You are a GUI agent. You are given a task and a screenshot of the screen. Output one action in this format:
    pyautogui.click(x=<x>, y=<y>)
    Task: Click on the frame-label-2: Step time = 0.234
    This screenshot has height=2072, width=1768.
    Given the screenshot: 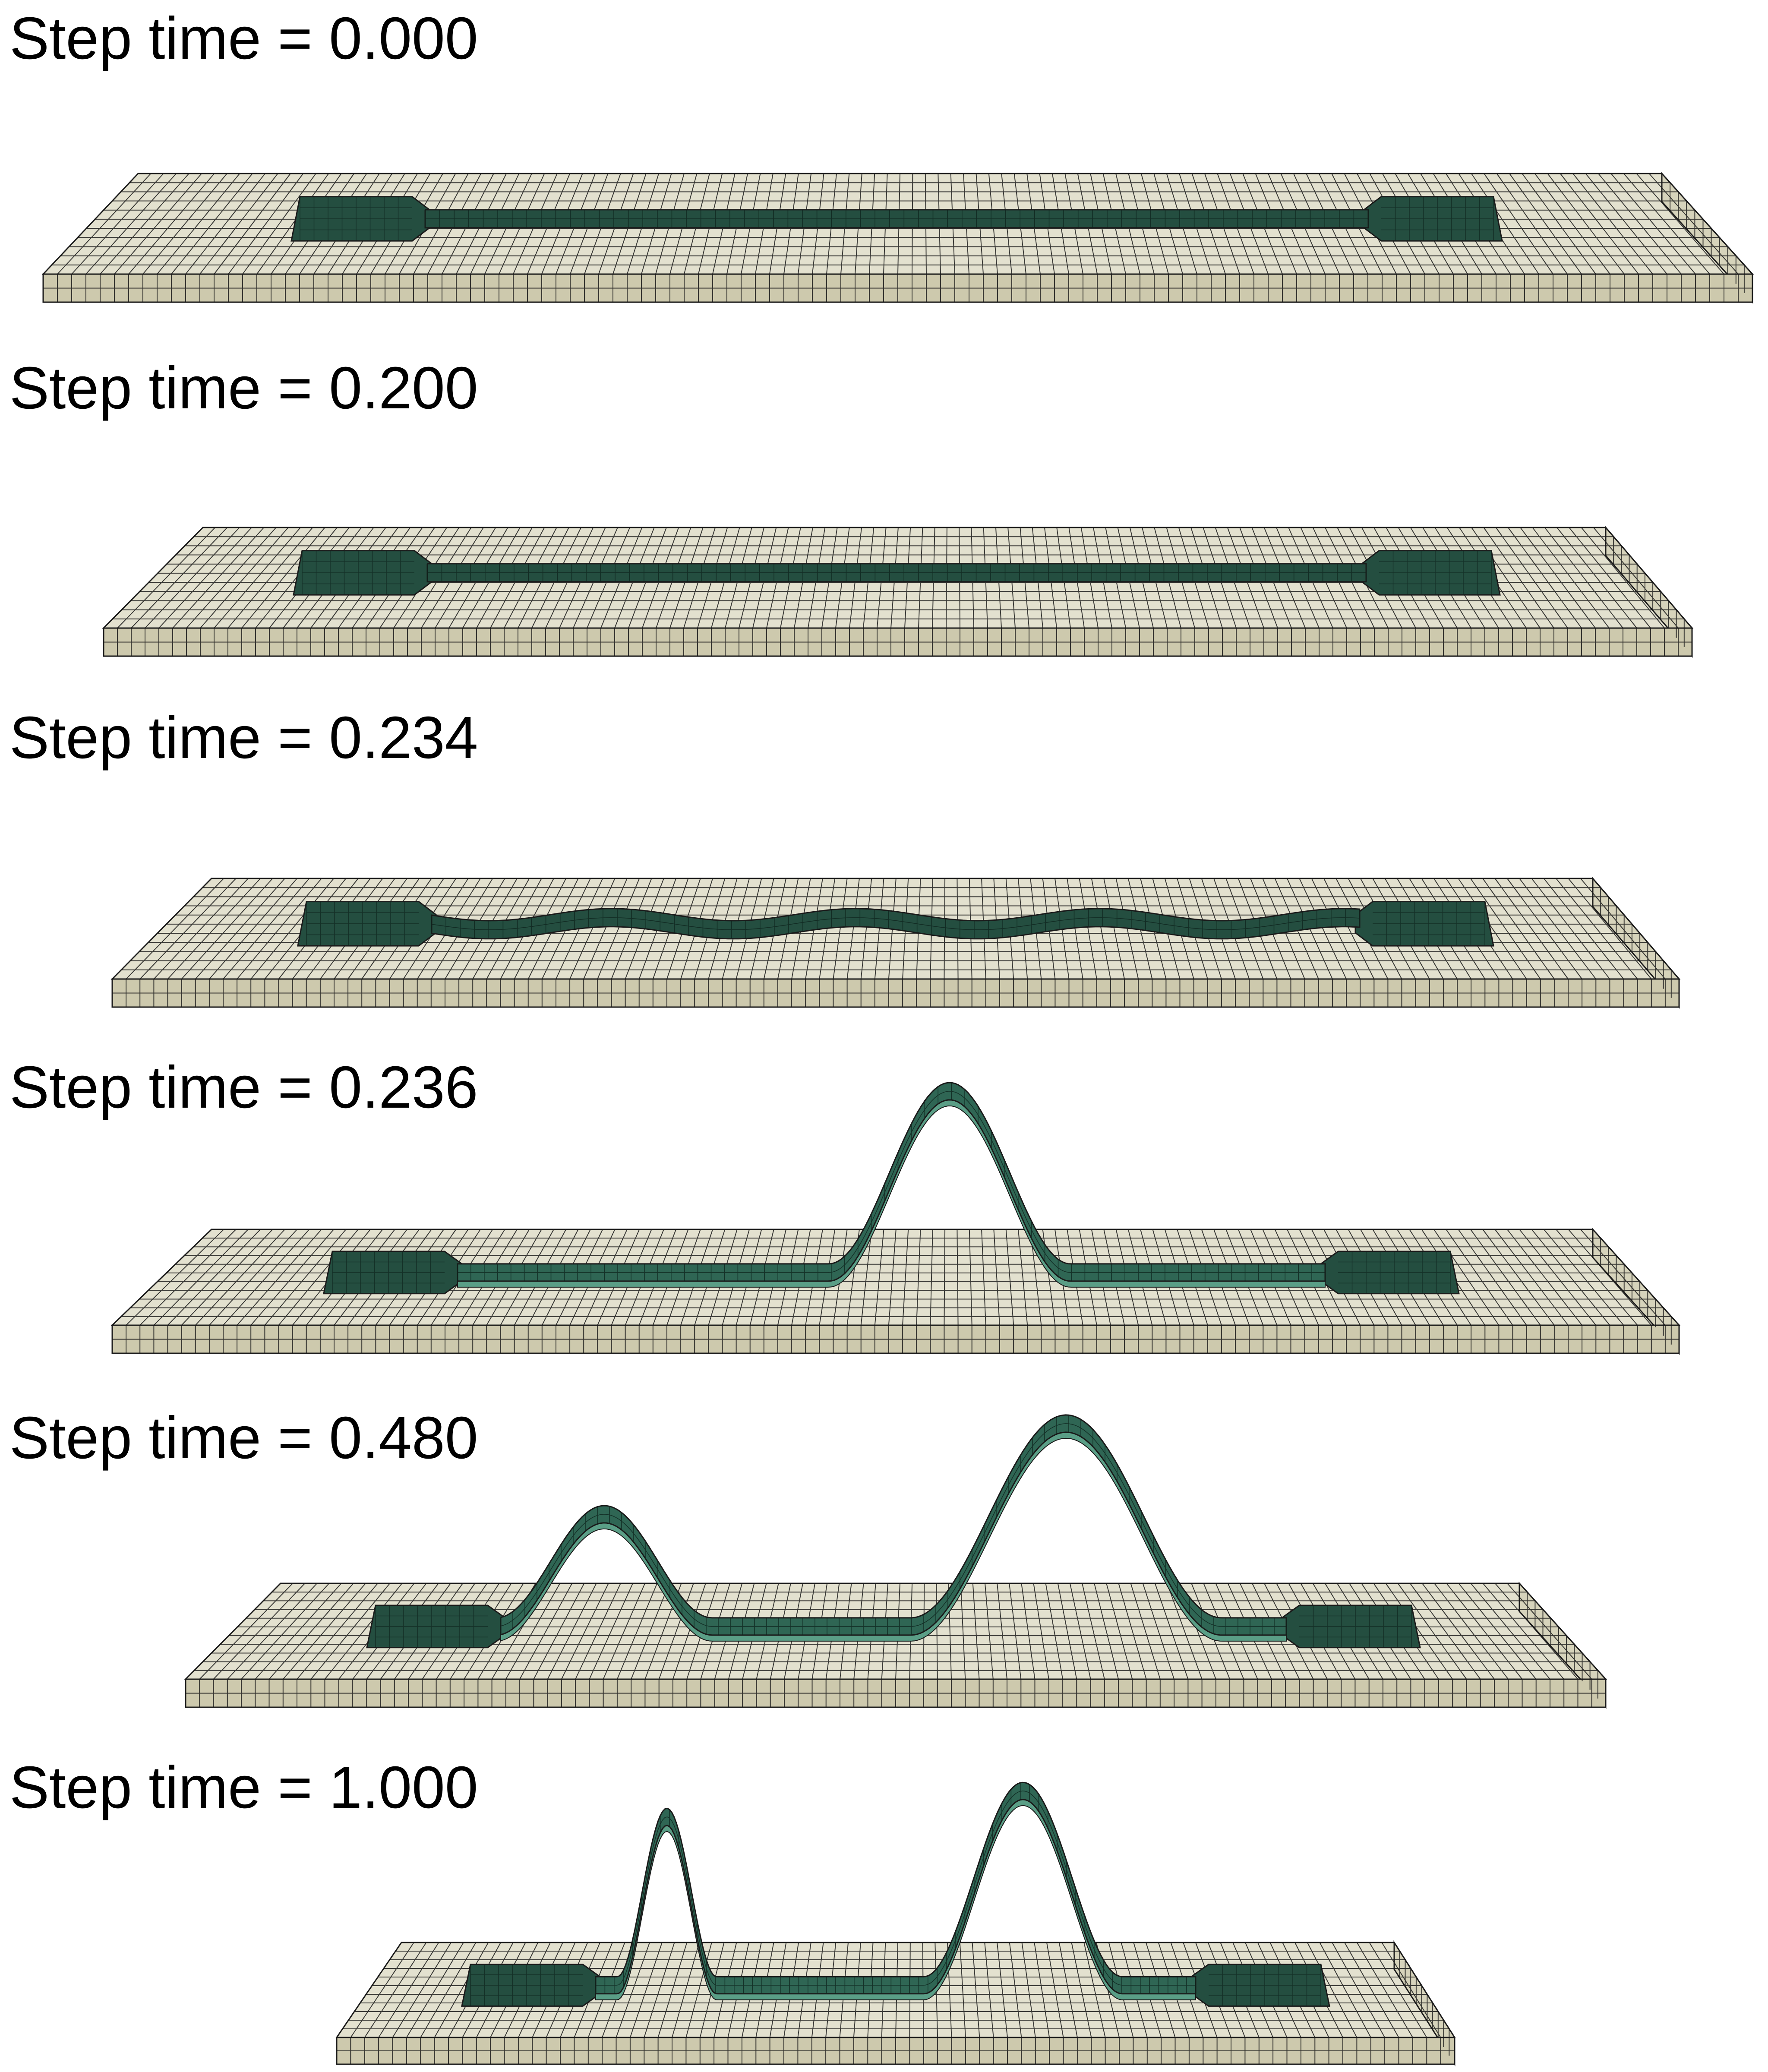 What is the action you would take?
    pyautogui.click(x=244, y=737)
    